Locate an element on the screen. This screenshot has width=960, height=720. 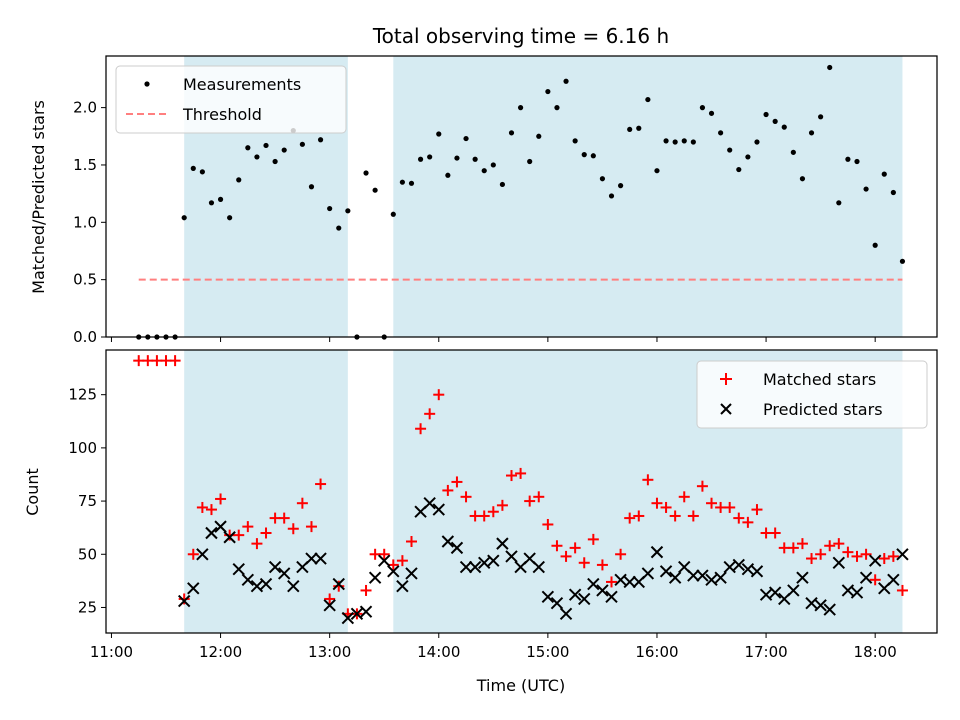
bottom-y-tick-label-1: 50 is located at coordinates (87, 554).